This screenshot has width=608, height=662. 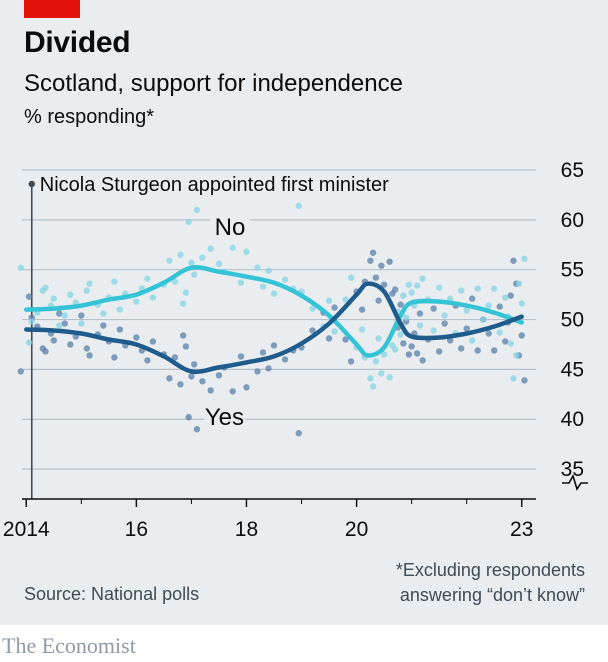 I want to click on y-tick-label-55: 55, so click(x=572, y=270).